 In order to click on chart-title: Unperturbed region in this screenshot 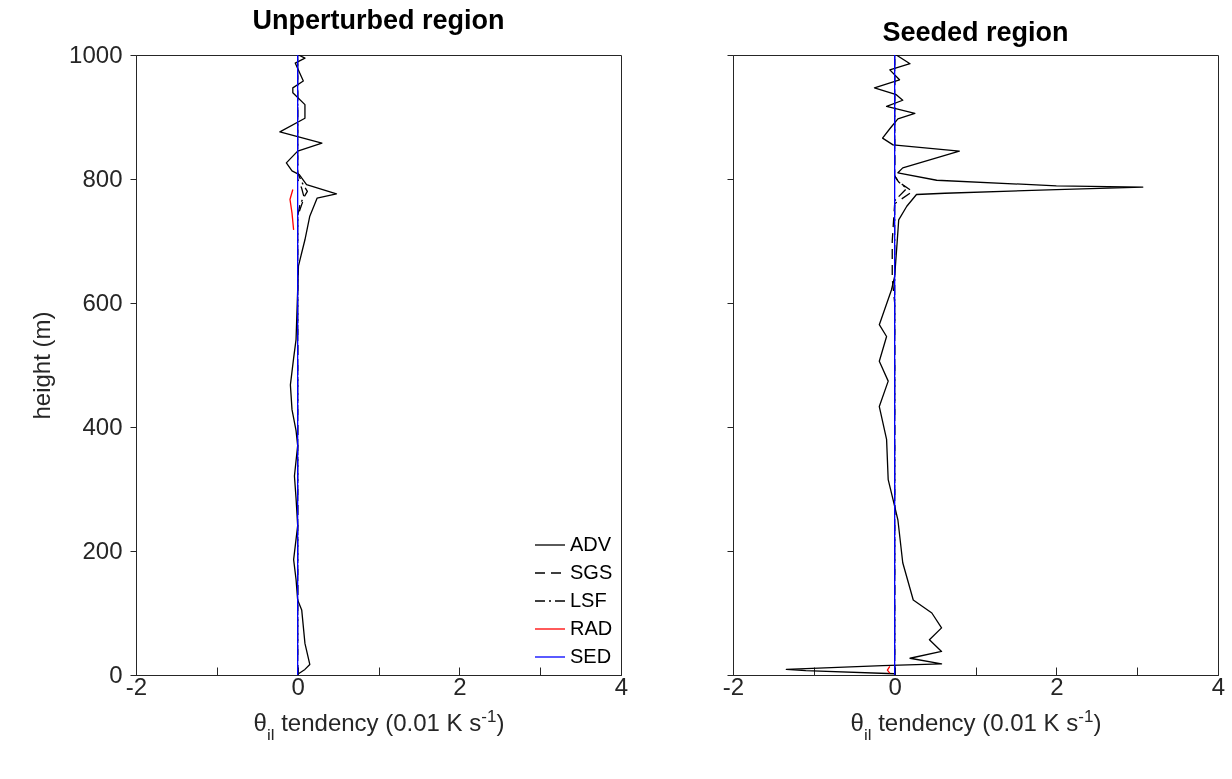, I will do `click(378, 20)`.